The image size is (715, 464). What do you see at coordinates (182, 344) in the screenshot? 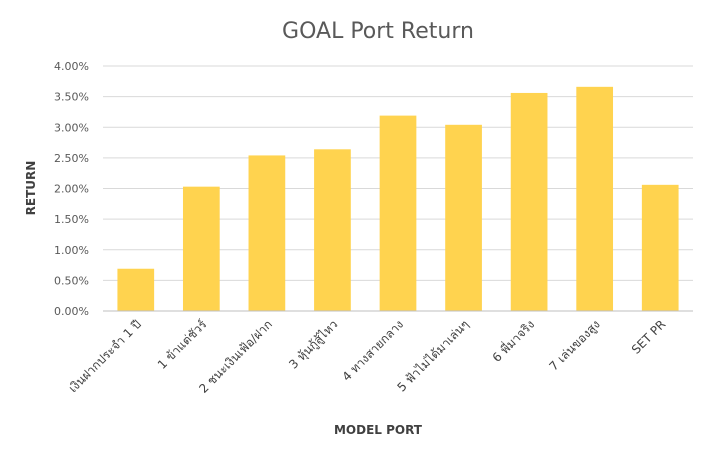
I see `x-category-label: 1 ข้าแต่ชัวร์` at bounding box center [182, 344].